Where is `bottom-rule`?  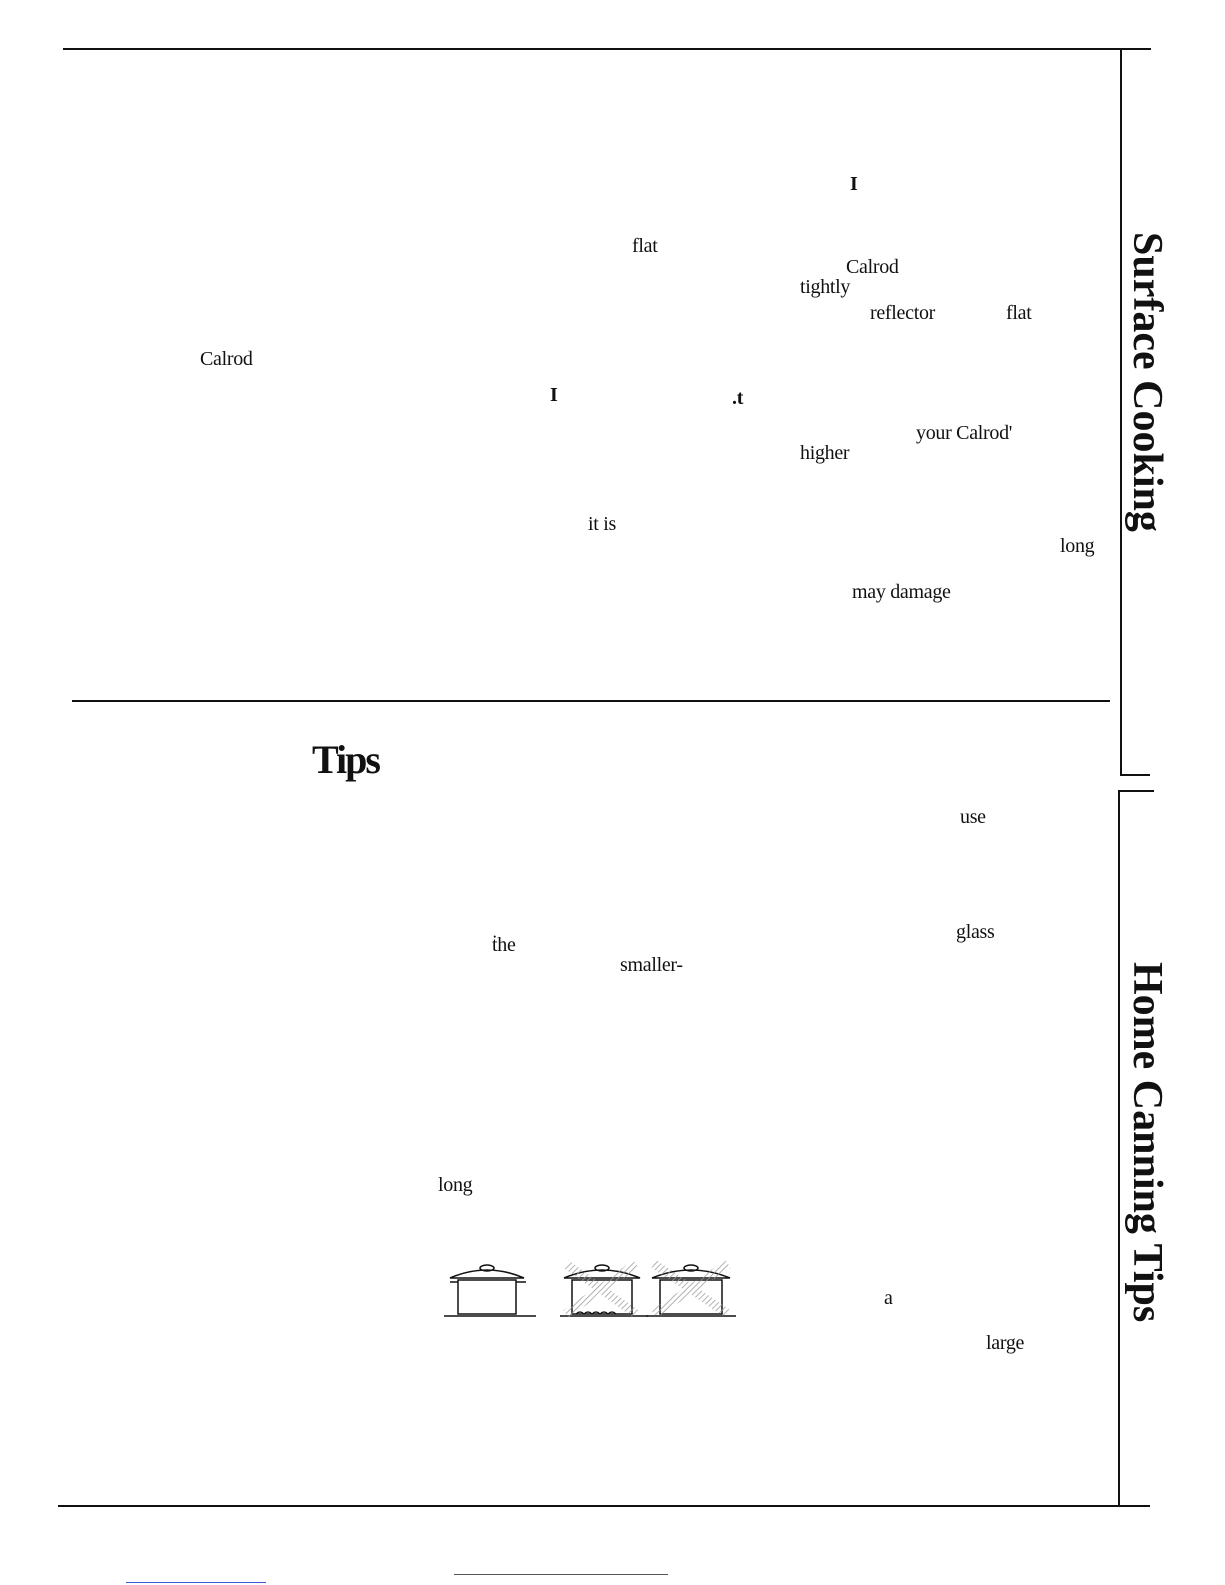 bottom-rule is located at coordinates (604, 1506).